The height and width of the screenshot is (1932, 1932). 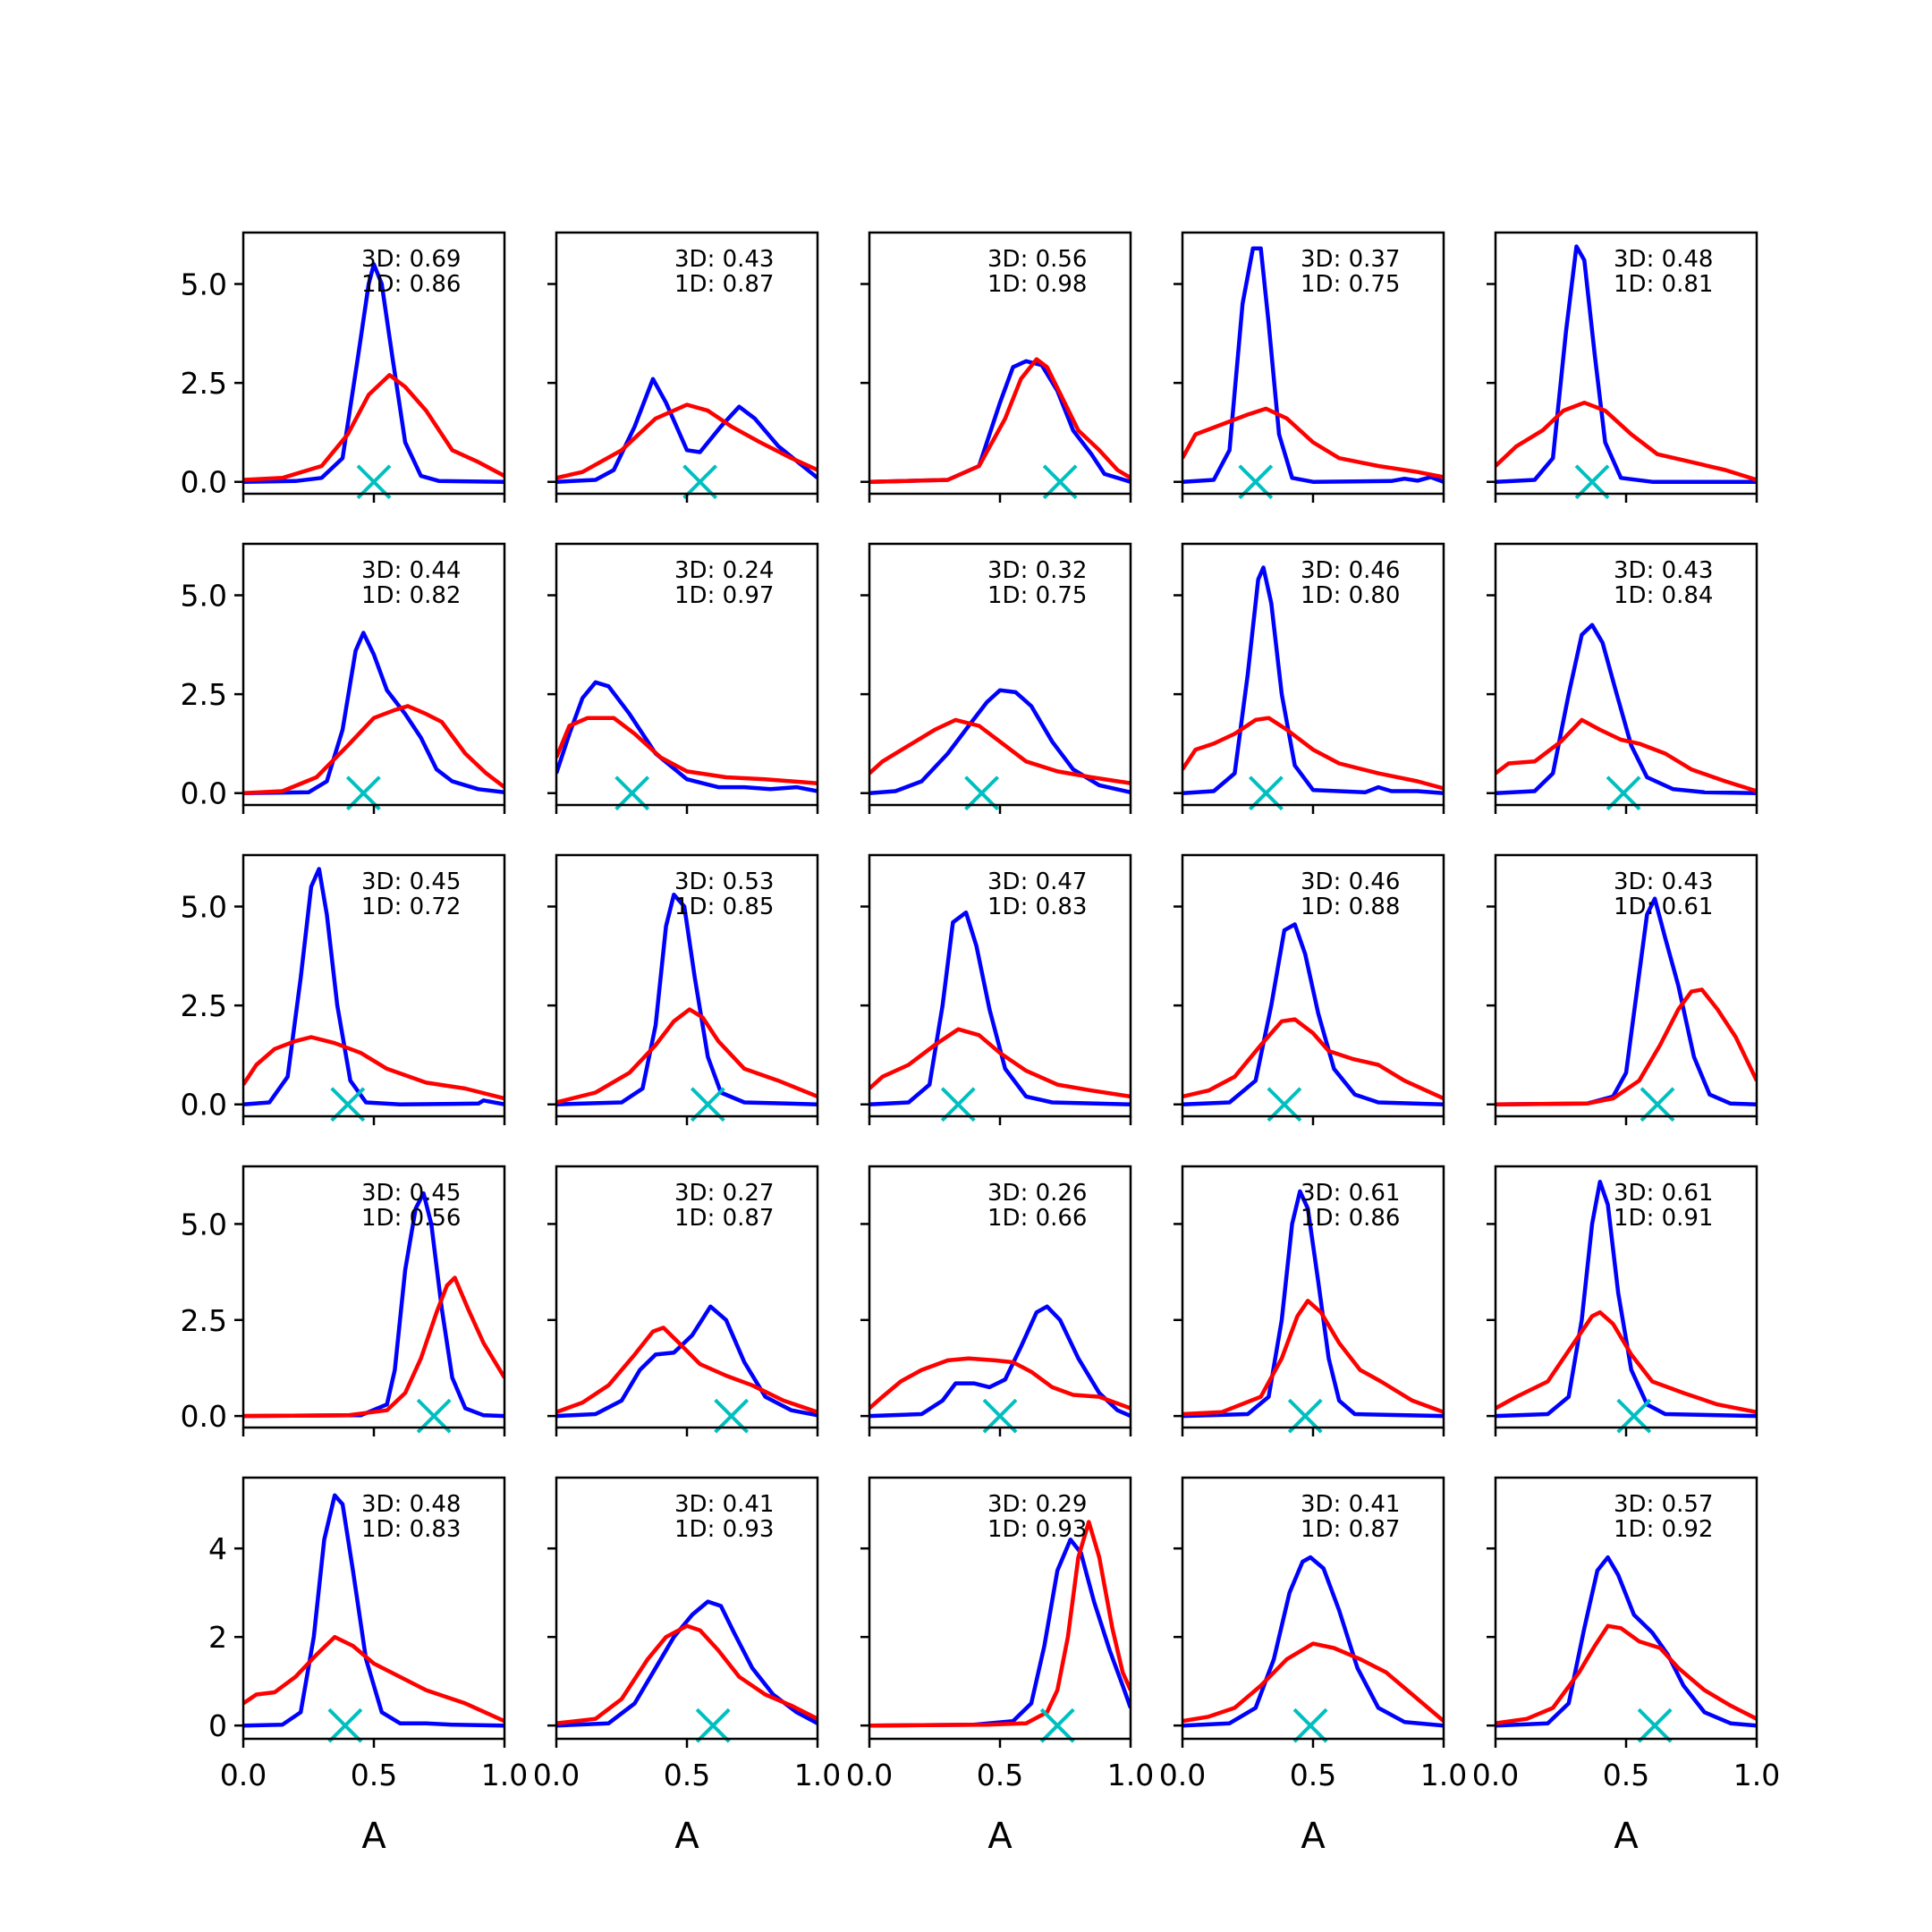 I want to click on panel-annotation-line: 3D: 0.57, so click(x=1663, y=1504).